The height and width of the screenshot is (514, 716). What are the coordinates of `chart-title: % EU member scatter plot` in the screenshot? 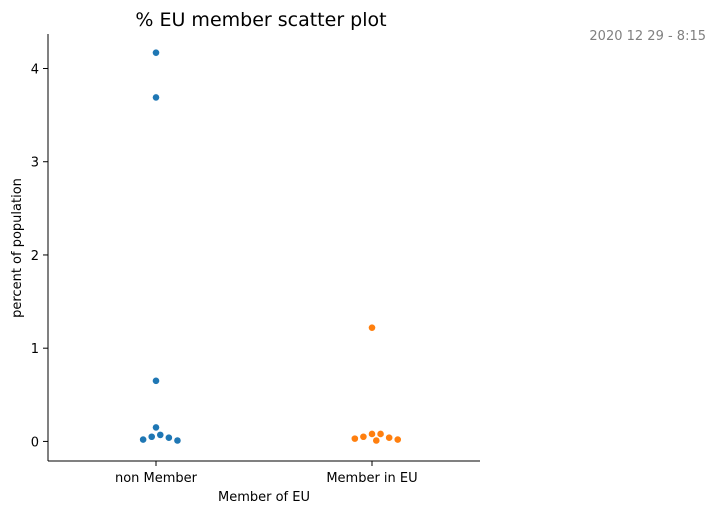 It's located at (260, 20).